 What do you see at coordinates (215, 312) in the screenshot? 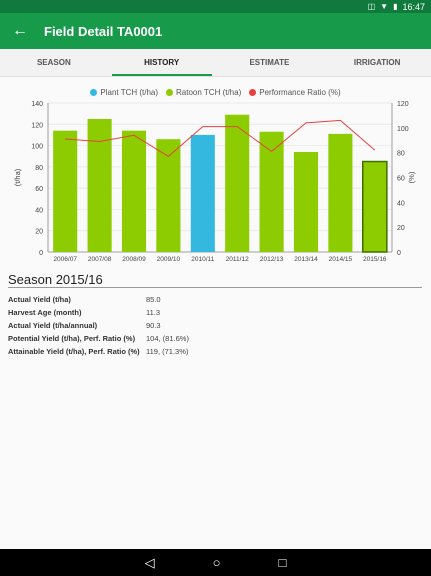
I see `detail-row: Harvest Age (month) 11.3` at bounding box center [215, 312].